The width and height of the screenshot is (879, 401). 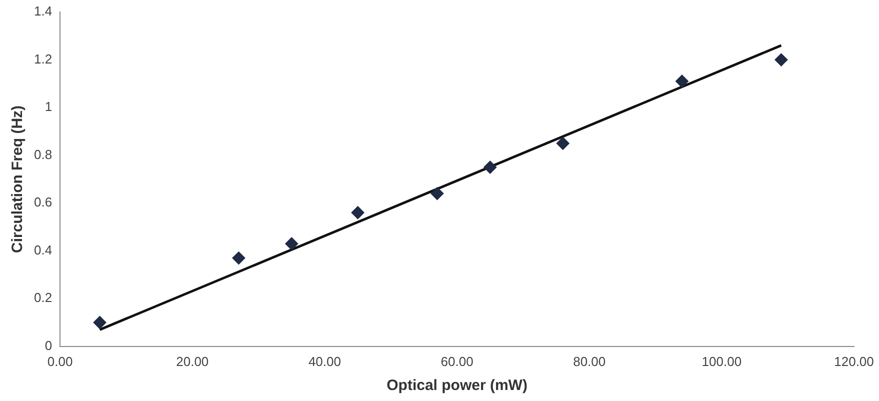 I want to click on x-tick-label: 40.00, so click(x=324, y=361).